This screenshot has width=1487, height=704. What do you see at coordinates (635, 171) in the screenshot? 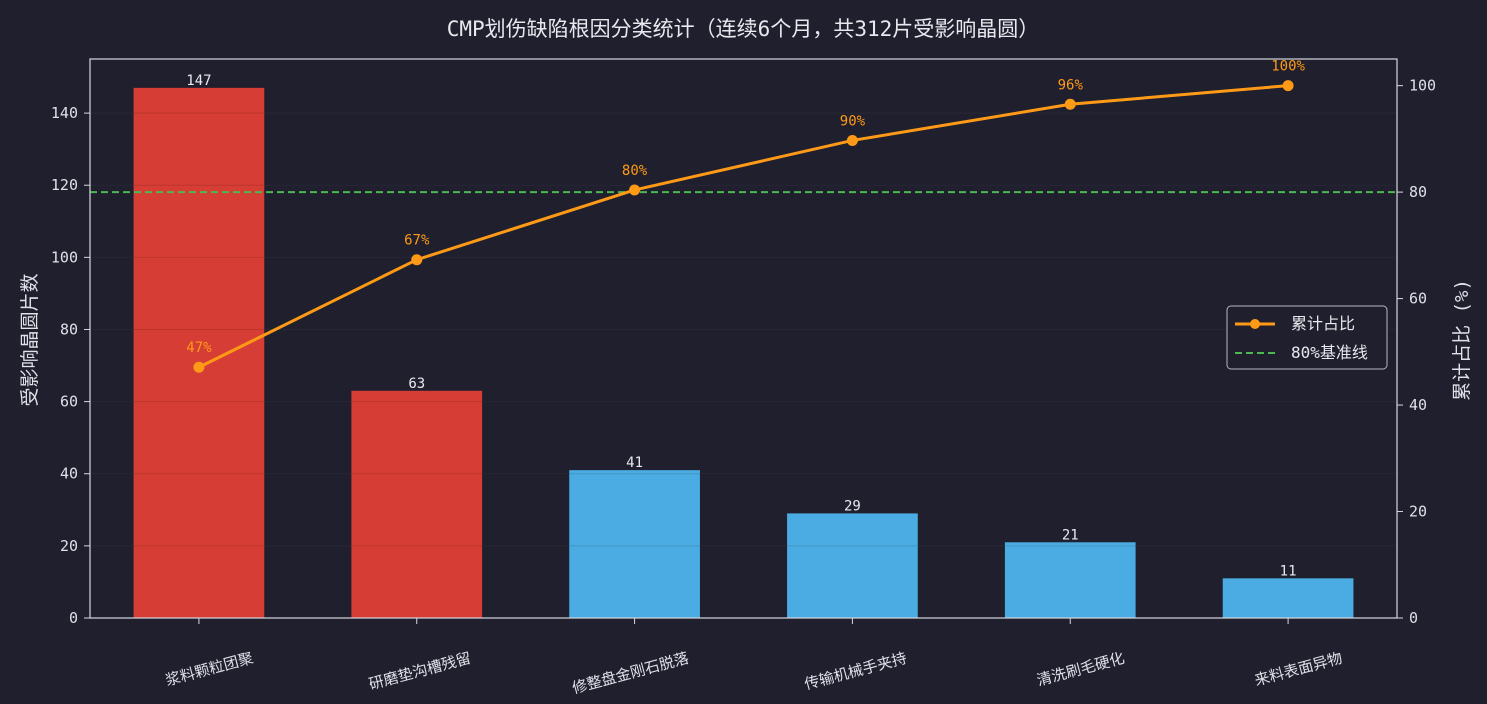
I see `cumulative-percent-label: 80%` at bounding box center [635, 171].